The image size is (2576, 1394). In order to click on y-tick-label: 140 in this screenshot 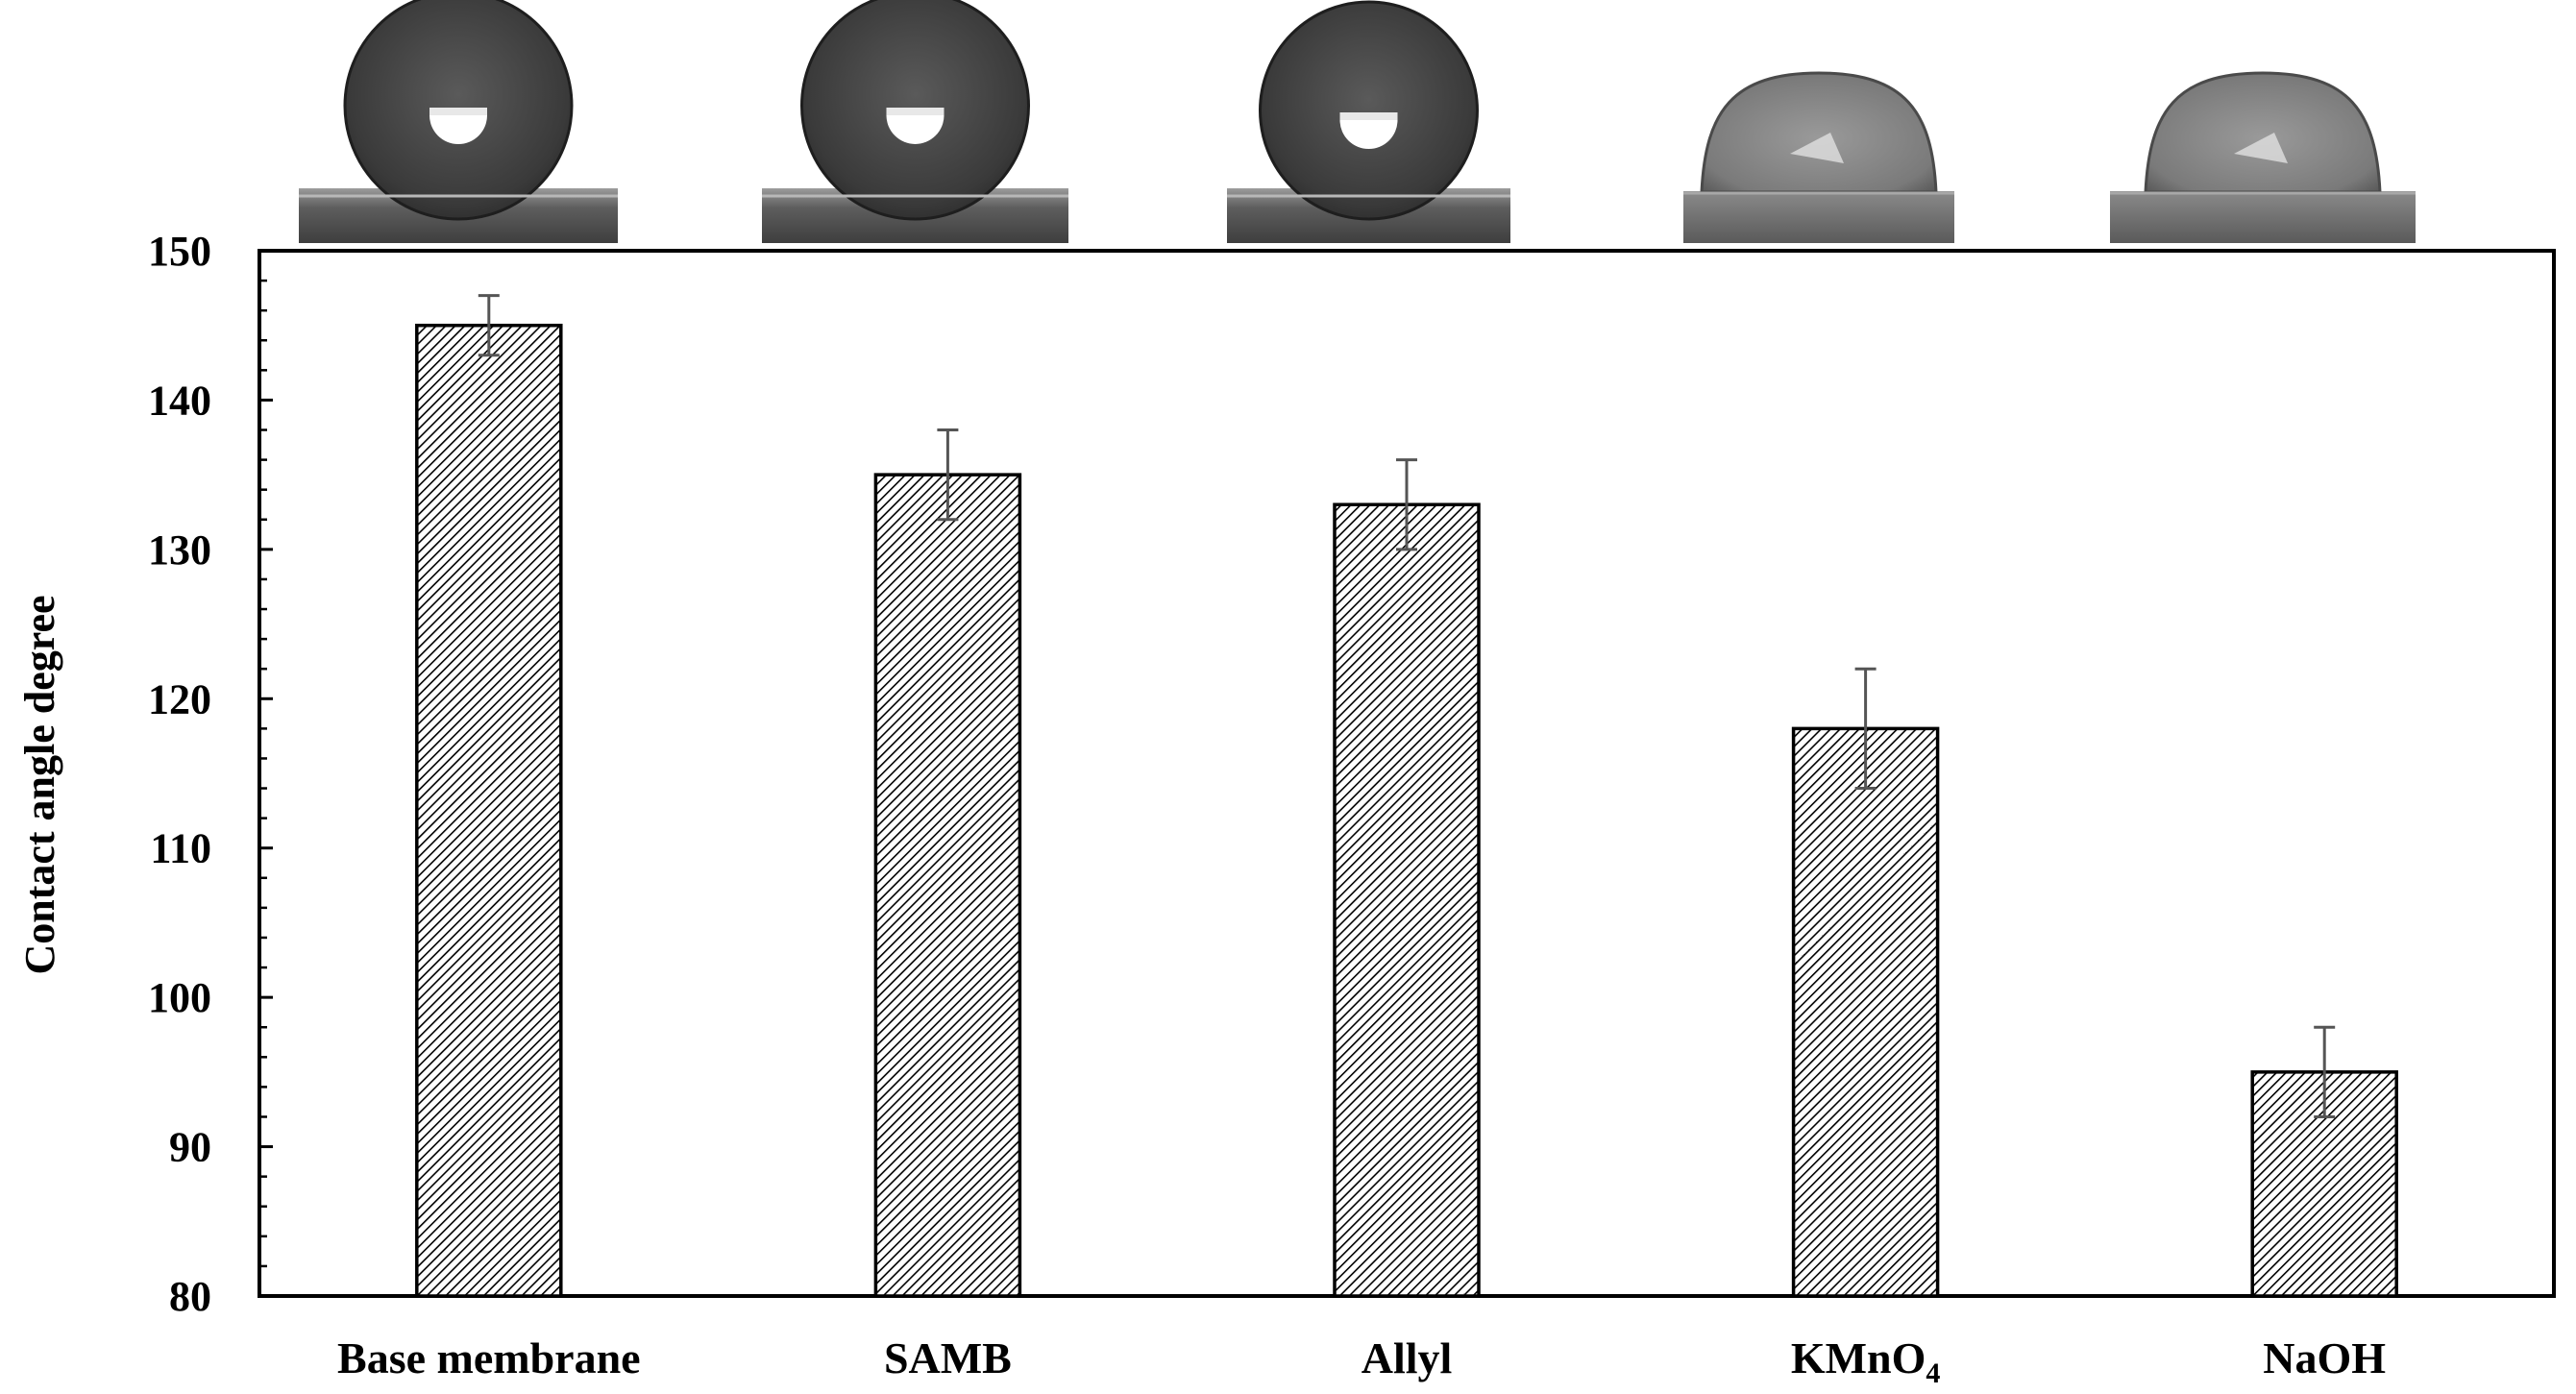, I will do `click(179, 400)`.